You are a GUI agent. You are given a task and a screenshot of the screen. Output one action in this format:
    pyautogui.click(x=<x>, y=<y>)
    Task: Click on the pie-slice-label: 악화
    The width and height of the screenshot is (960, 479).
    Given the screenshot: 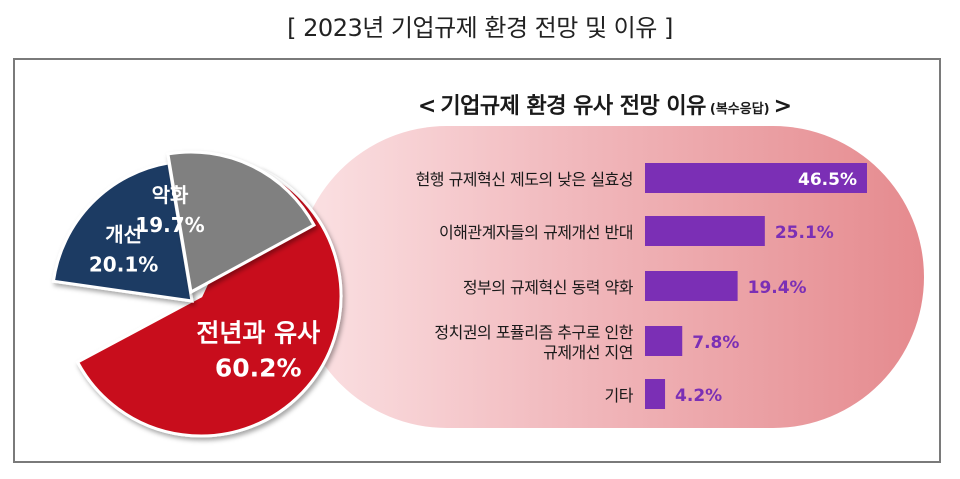 What is the action you would take?
    pyautogui.click(x=170, y=195)
    